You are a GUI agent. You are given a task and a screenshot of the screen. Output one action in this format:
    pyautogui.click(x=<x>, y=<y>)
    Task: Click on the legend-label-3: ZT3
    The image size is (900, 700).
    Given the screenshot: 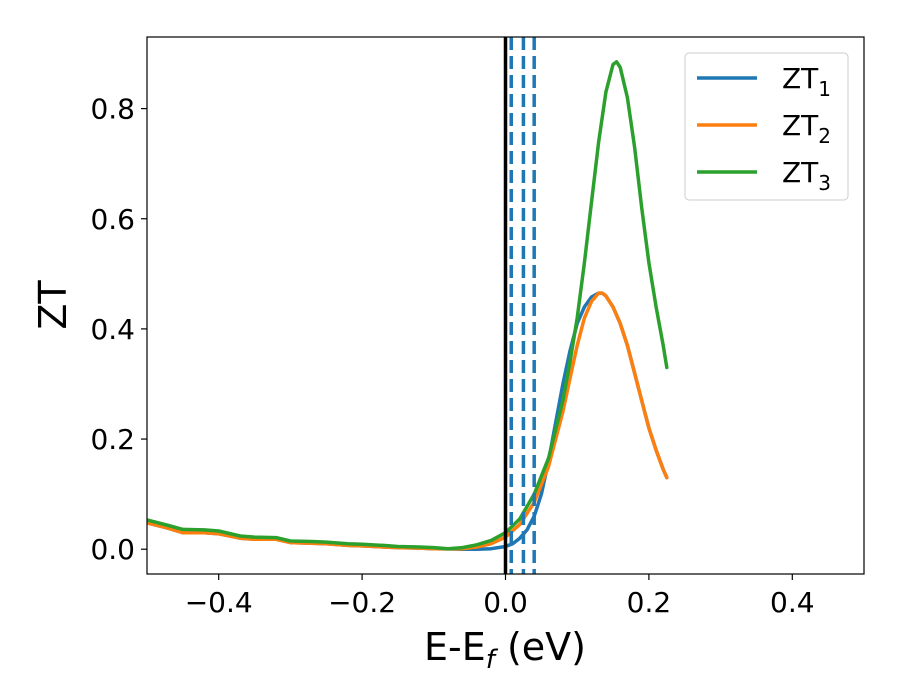 What is the action you would take?
    pyautogui.click(x=806, y=175)
    